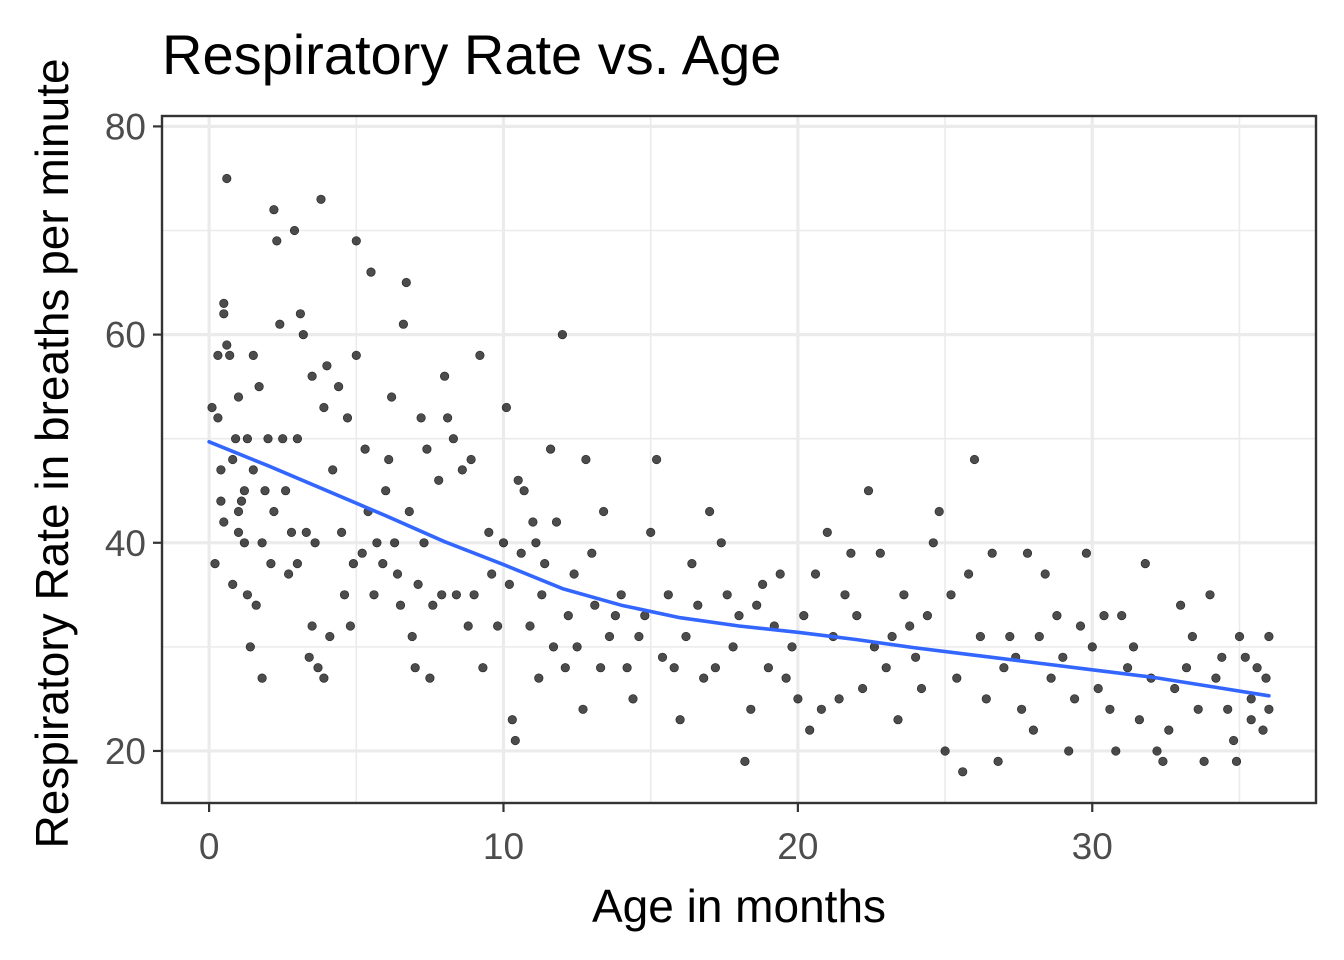 The height and width of the screenshot is (960, 1344). Describe the element at coordinates (125, 543) in the screenshot. I see `y-tick-label: 40` at that location.